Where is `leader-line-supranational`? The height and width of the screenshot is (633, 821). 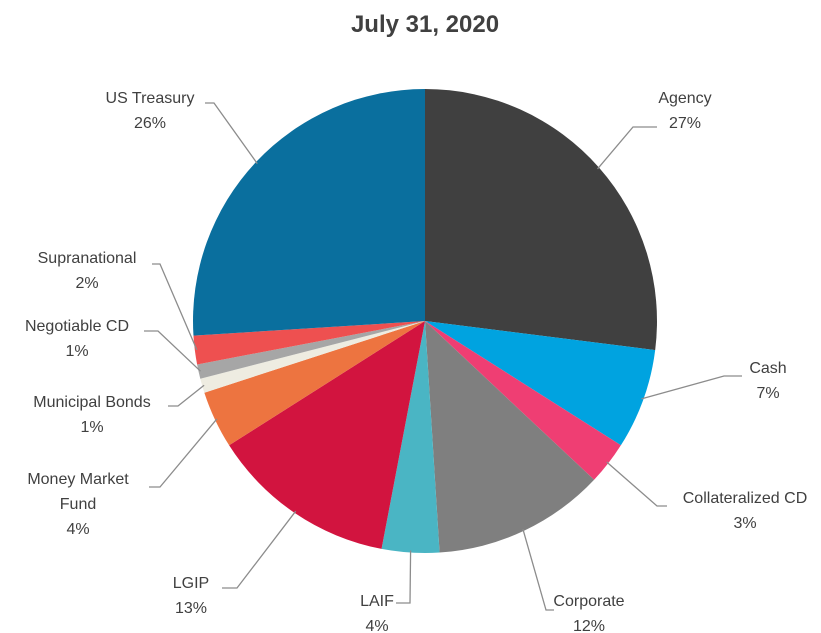
leader-line-supranational is located at coordinates (175, 307).